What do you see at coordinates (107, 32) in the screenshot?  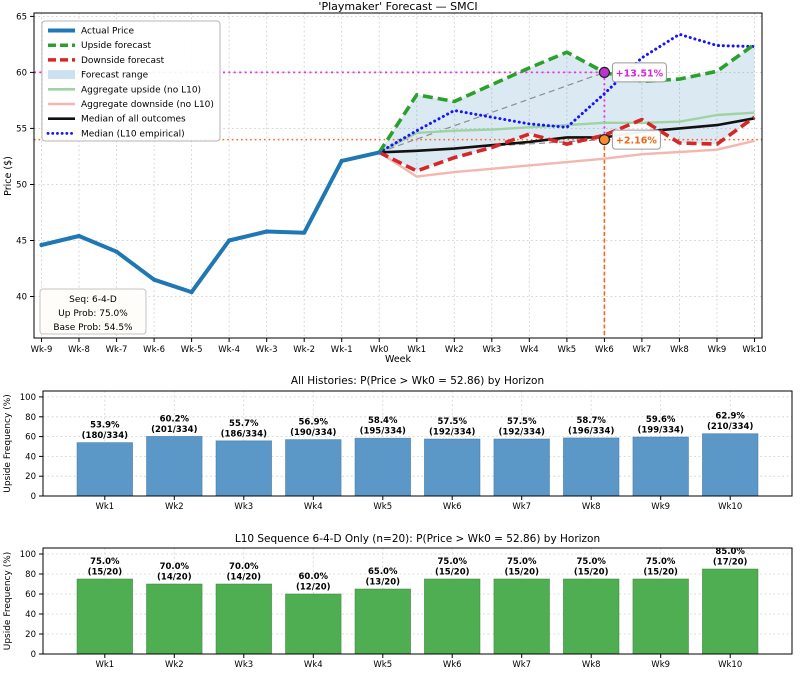 I see `legend-label: Actual Price` at bounding box center [107, 32].